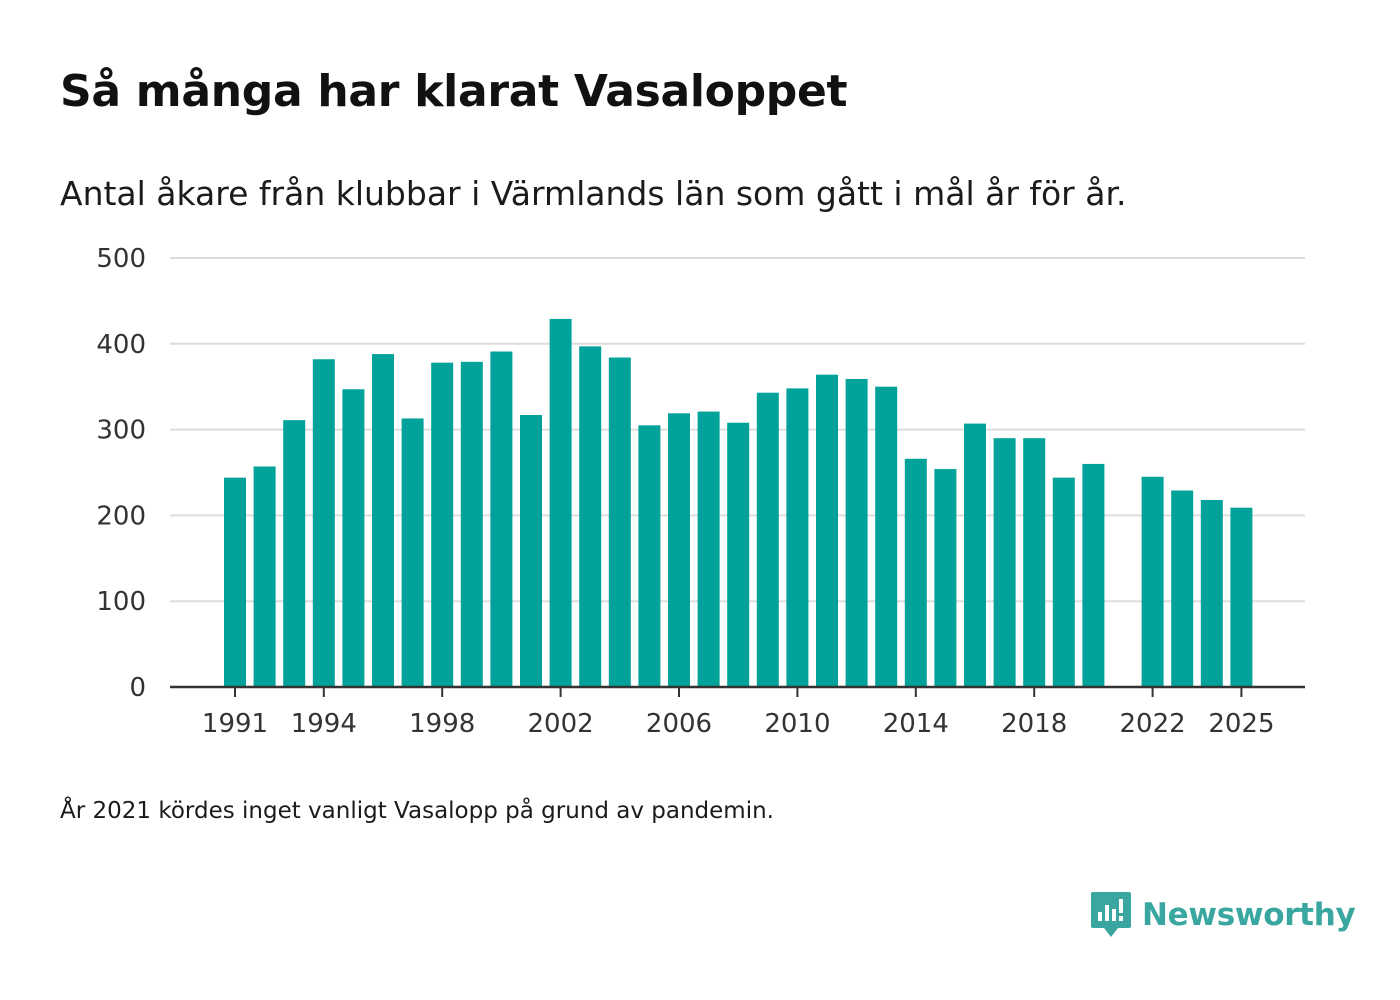 The height and width of the screenshot is (1000, 1400). What do you see at coordinates (324, 724) in the screenshot?
I see `x-tick-label: 1994` at bounding box center [324, 724].